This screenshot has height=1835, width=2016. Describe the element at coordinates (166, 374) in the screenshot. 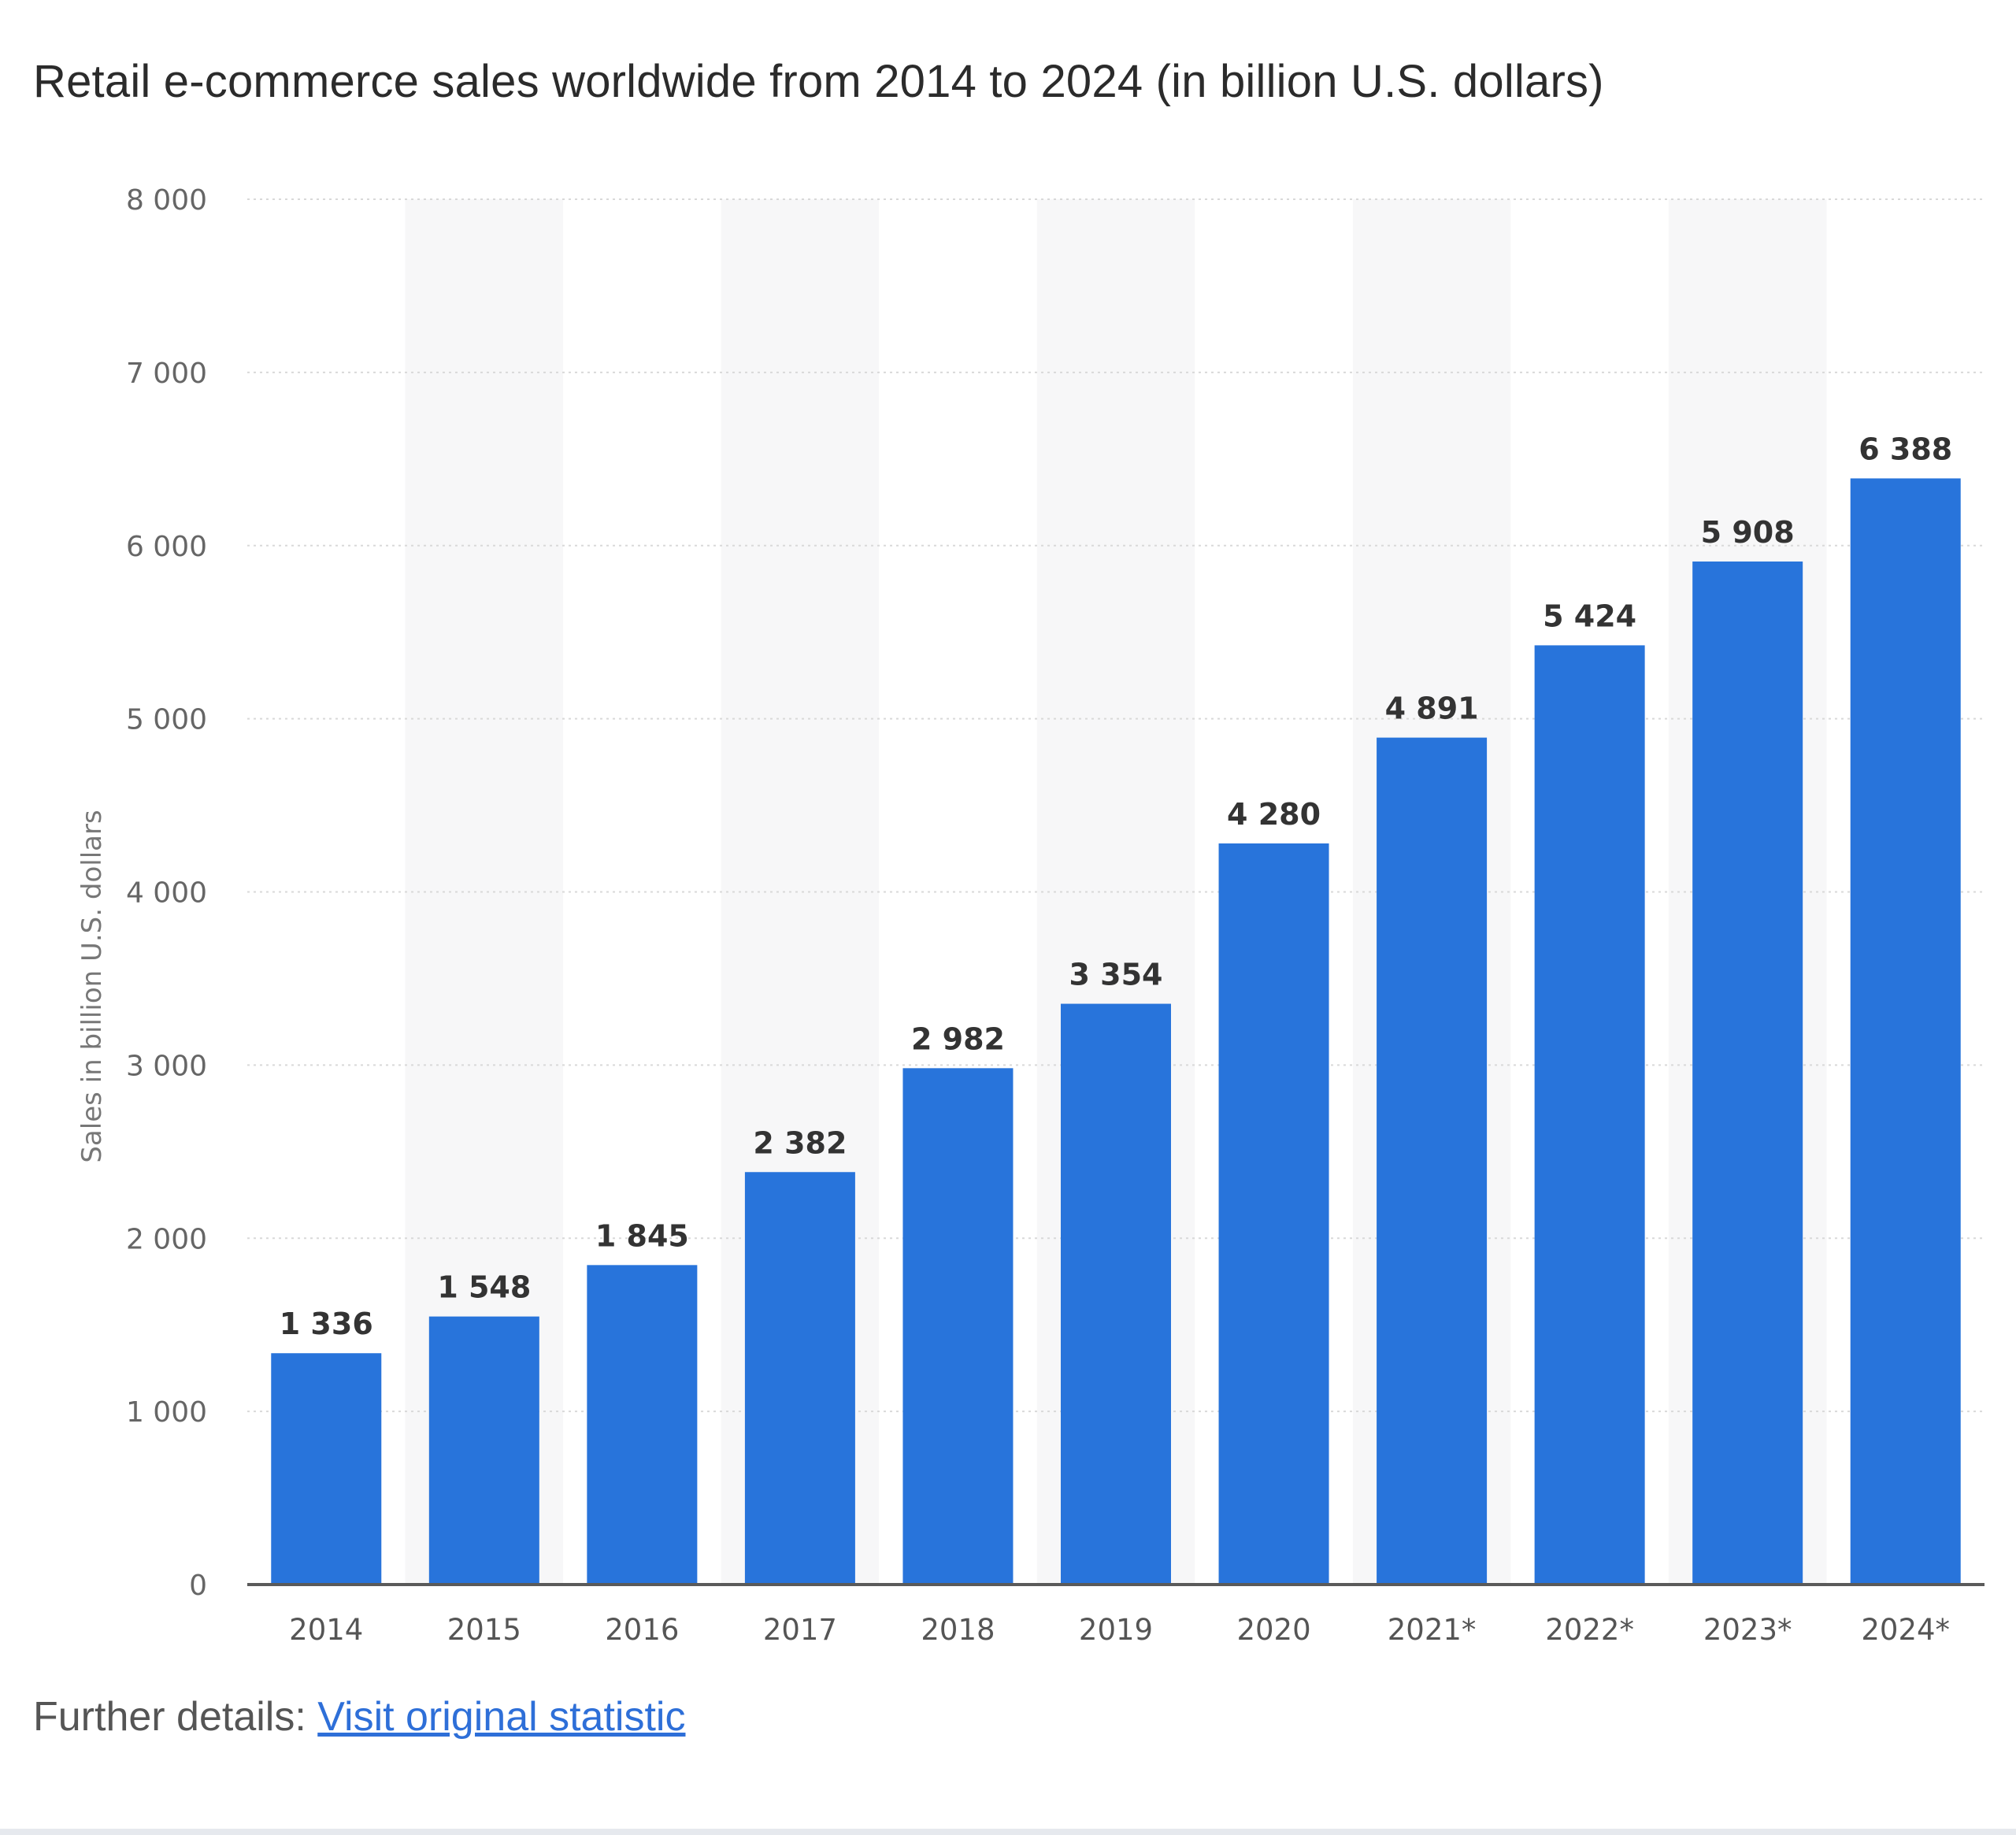

I see `y-tick-label: 7 000` at that location.